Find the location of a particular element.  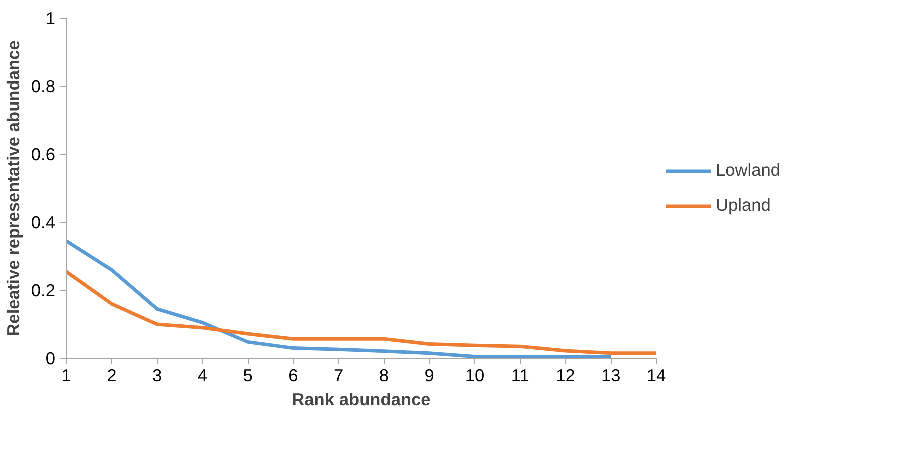

x-axis-title: Rank abundance is located at coordinates (362, 400).